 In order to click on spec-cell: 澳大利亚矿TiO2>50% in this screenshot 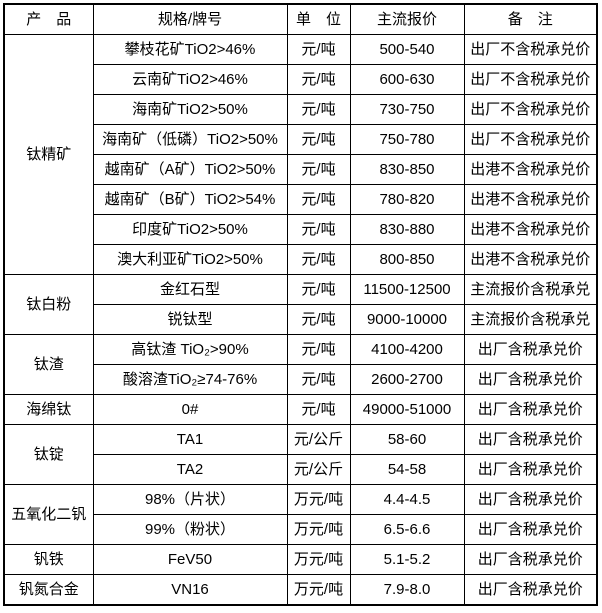, I will do `click(190, 259)`.